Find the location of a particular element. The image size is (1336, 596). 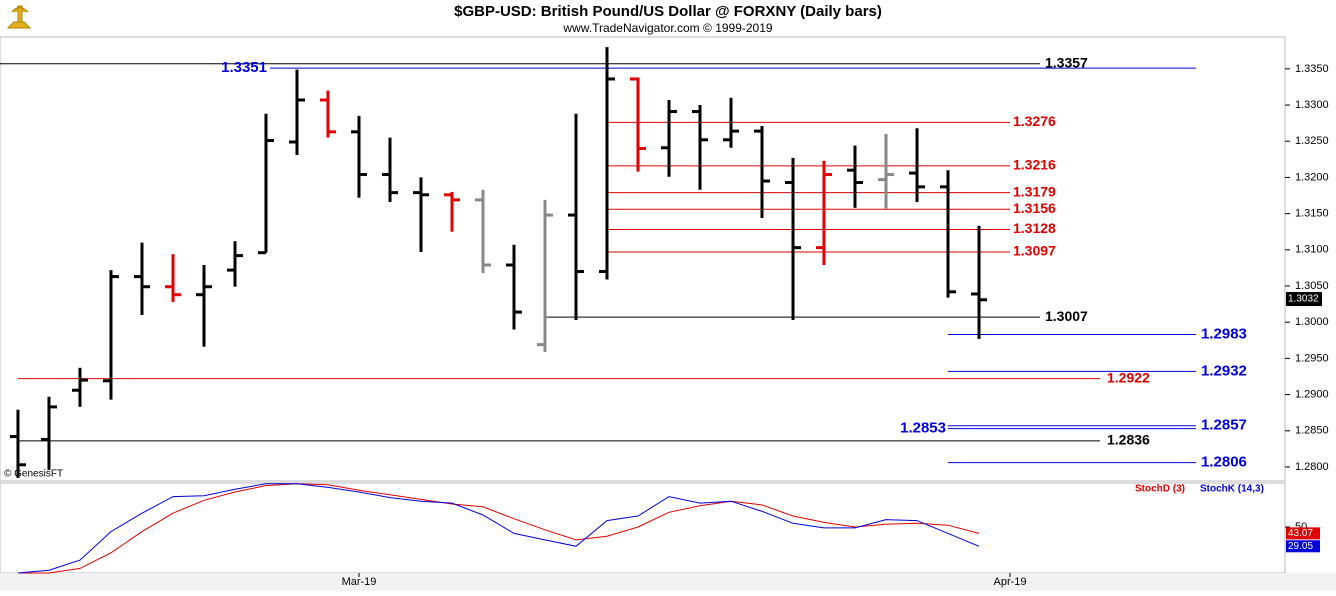

watermark: © GenesisFT is located at coordinates (33, 474).